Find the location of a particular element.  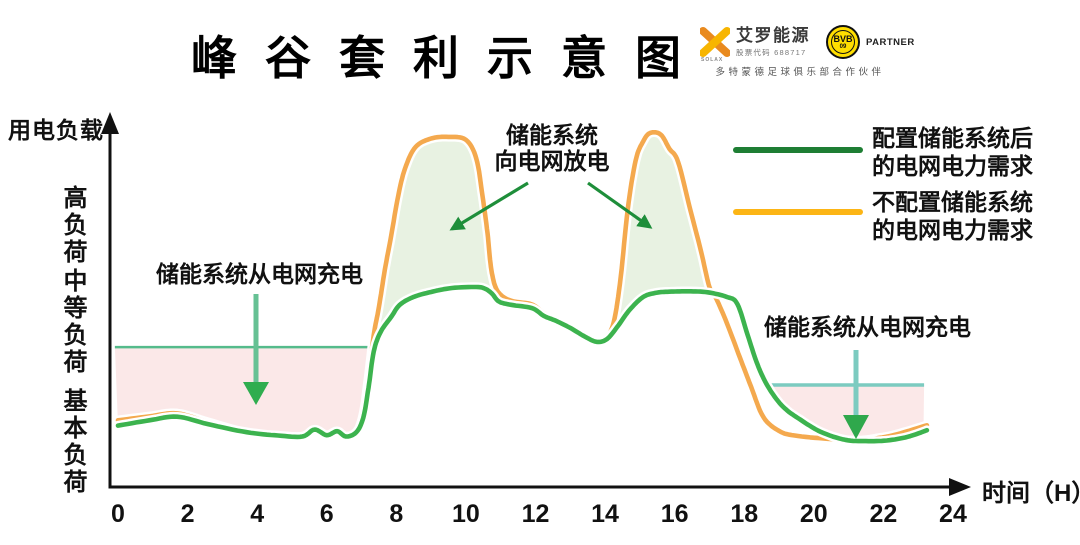

bvb-letters: BVB is located at coordinates (843, 38).